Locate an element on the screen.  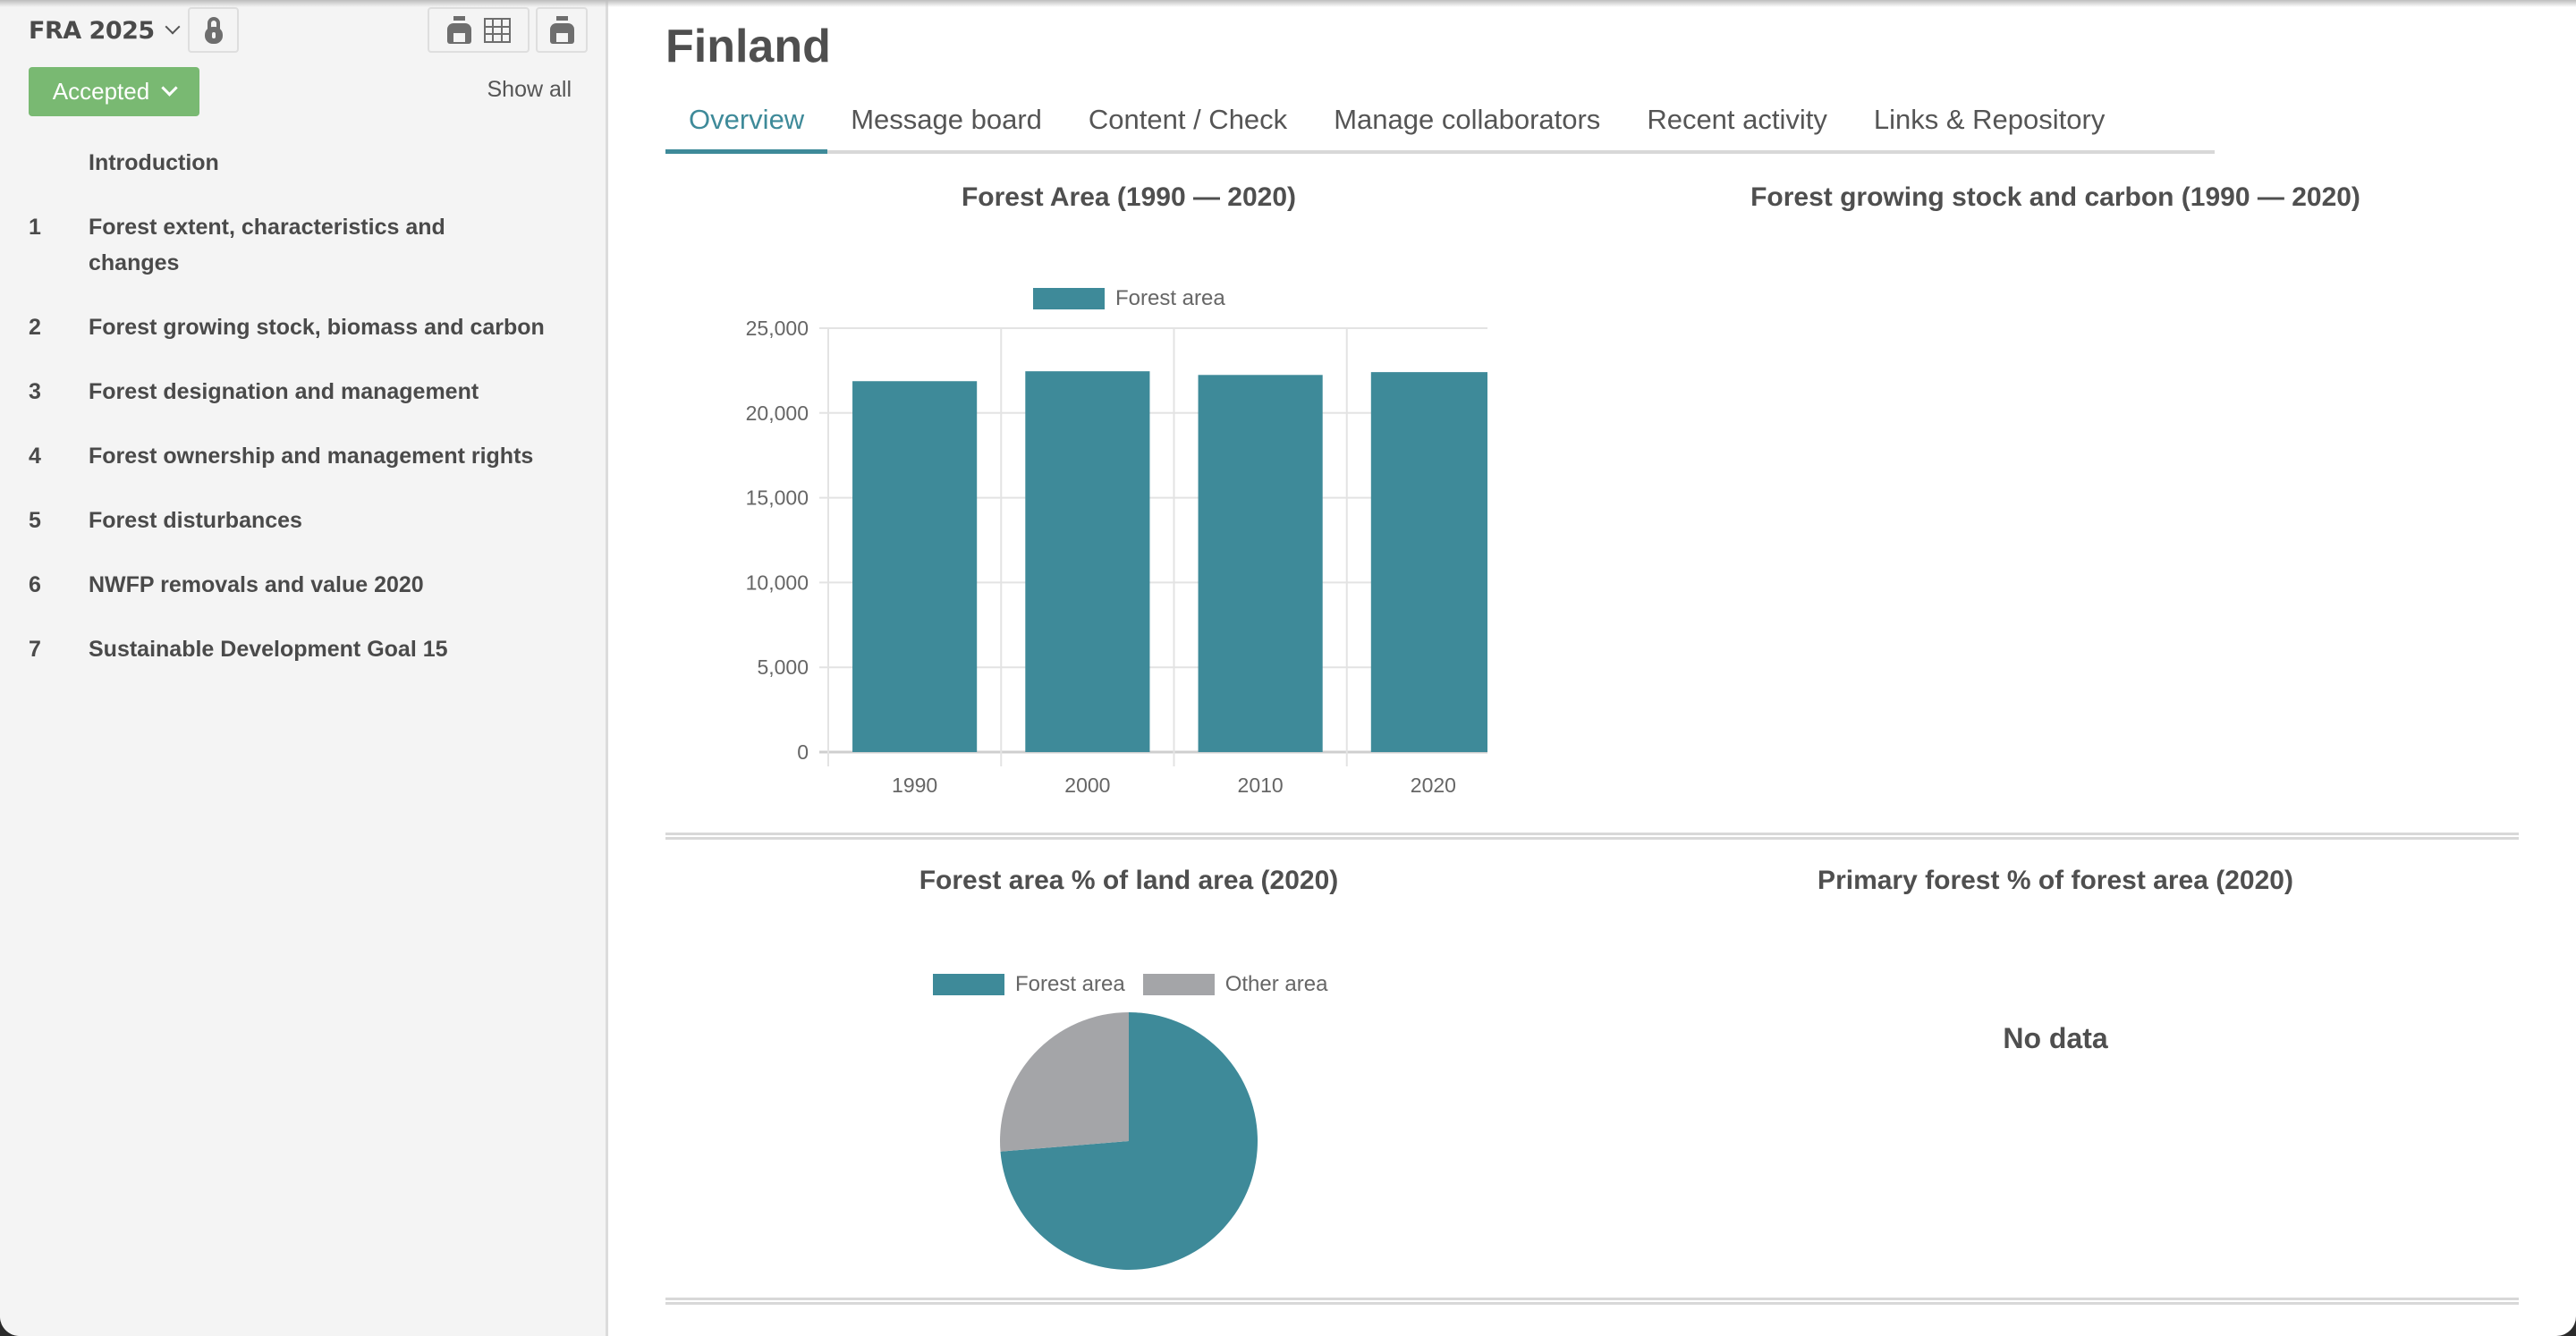
tab-links-repository: Links & Repository is located at coordinates (1989, 120).